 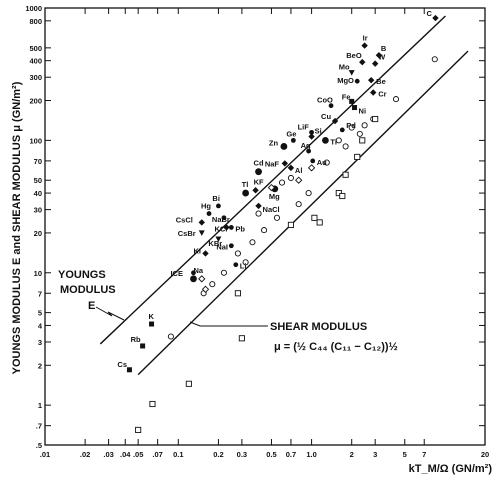 What do you see at coordinates (38, 161) in the screenshot?
I see `y-tick-label-7: 70` at bounding box center [38, 161].